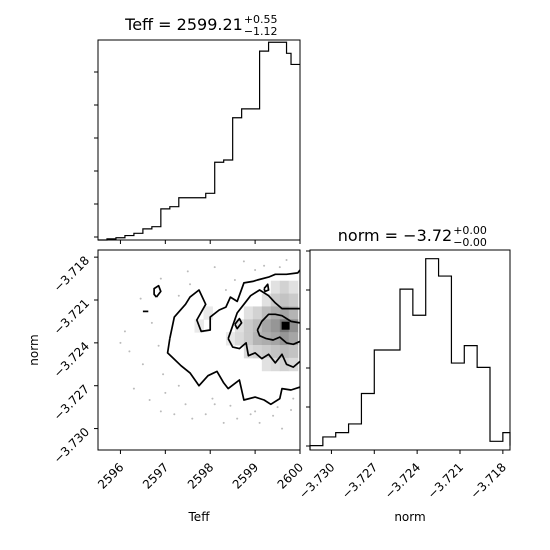 This screenshot has width=550, height=550. What do you see at coordinates (71, 273) in the screenshot?
I see `joint-y-tick-label: −3.718` at bounding box center [71, 273].